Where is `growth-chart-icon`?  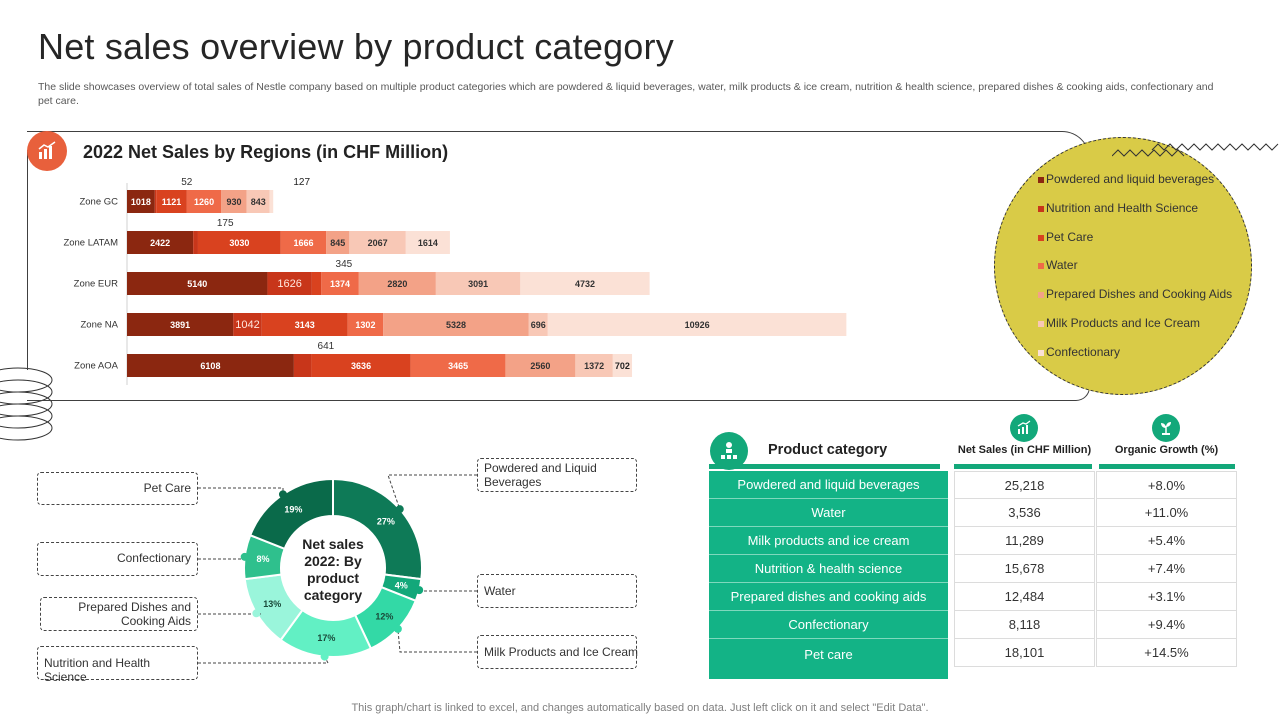
growth-chart-icon is located at coordinates (1024, 428).